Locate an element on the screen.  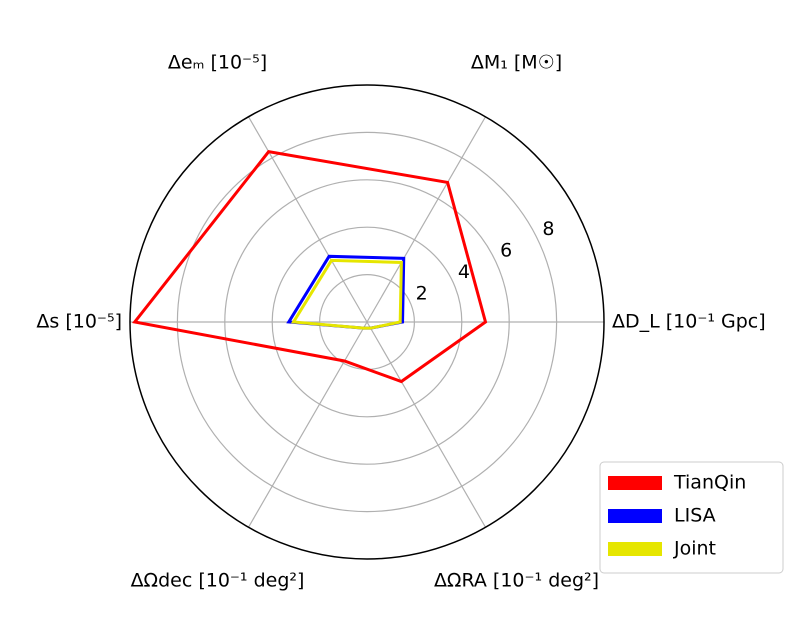
r-tick-label: 6 is located at coordinates (506, 251).